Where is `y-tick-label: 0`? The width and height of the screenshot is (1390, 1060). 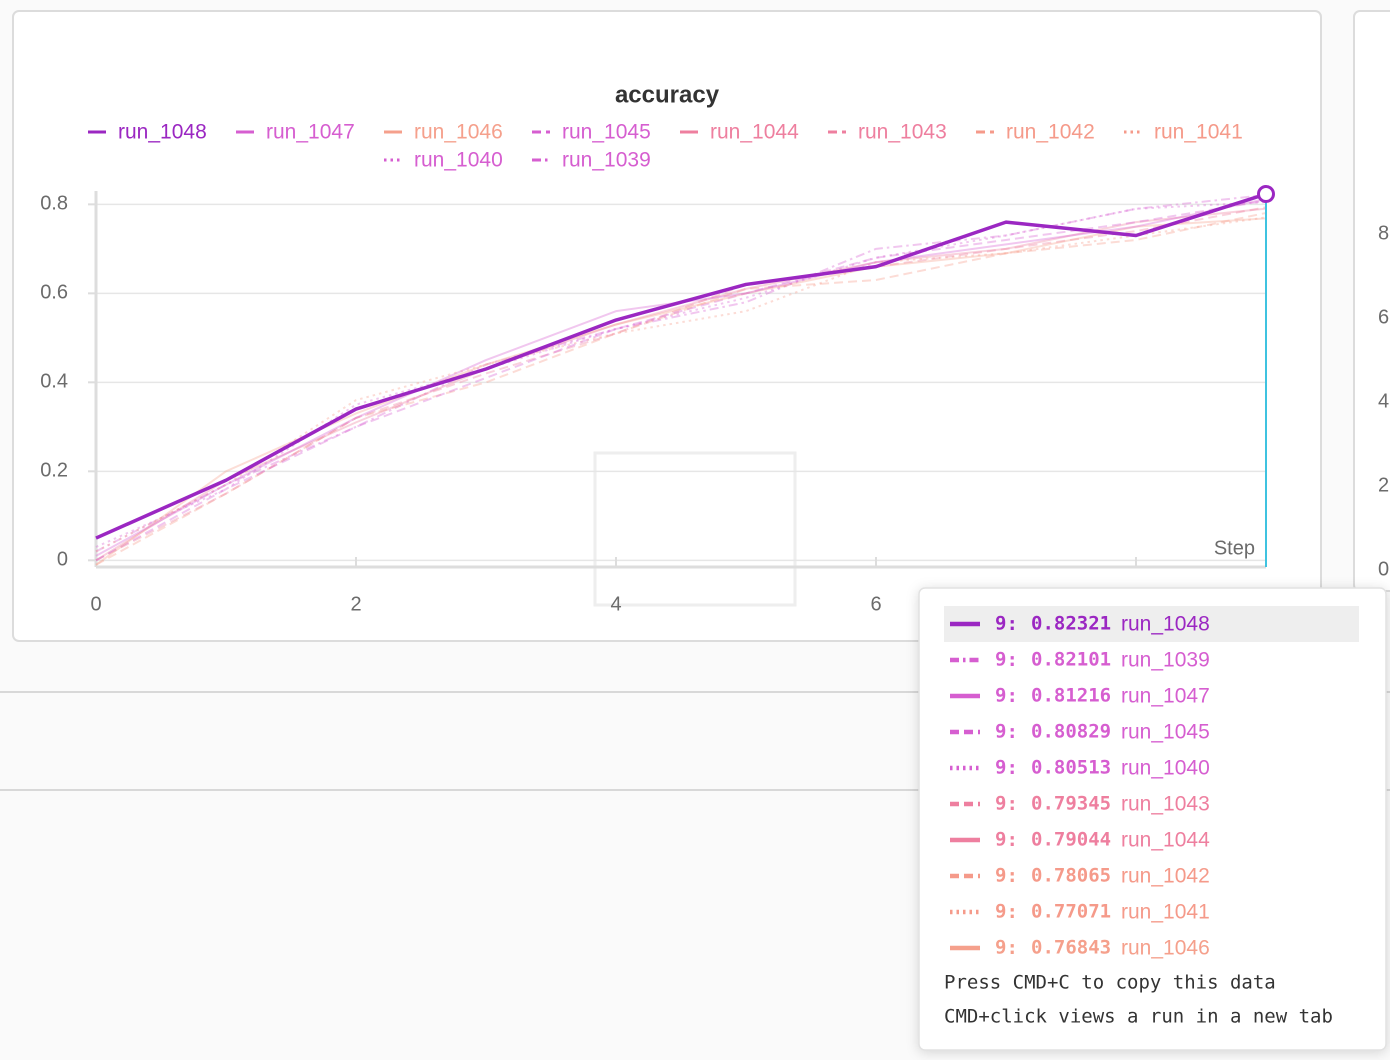 y-tick-label: 0 is located at coordinates (62, 560).